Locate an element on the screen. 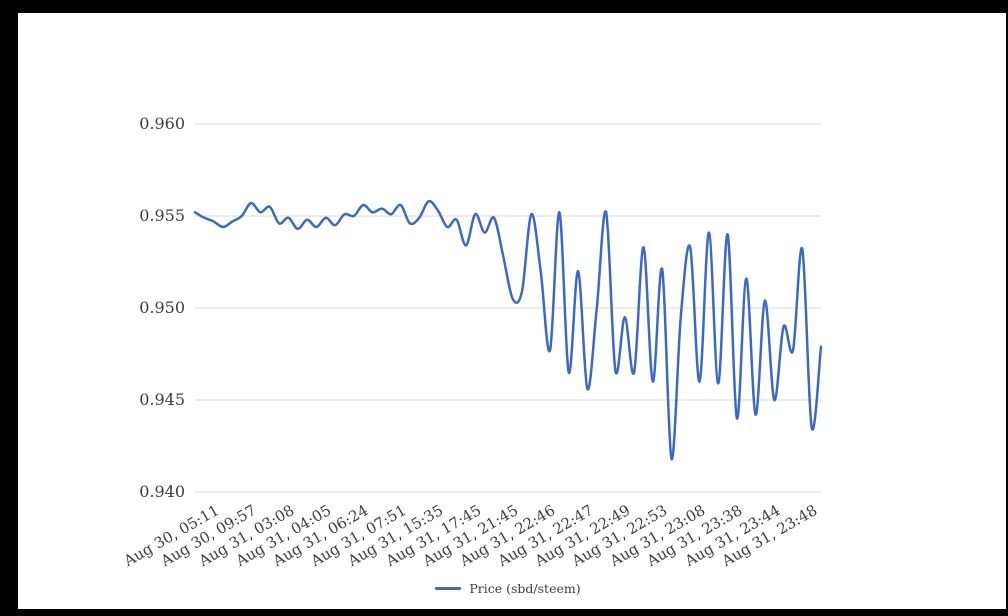  legend: Price (sbd/steem) is located at coordinates (508, 588).